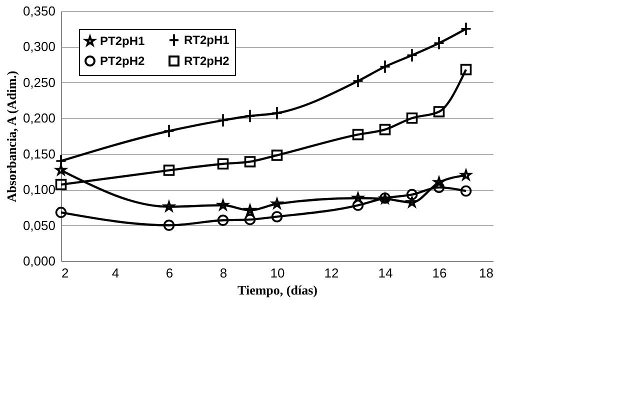 The height and width of the screenshot is (416, 629). Describe the element at coordinates (39, 11) in the screenshot. I see `y-tick-label: 0,350` at that location.